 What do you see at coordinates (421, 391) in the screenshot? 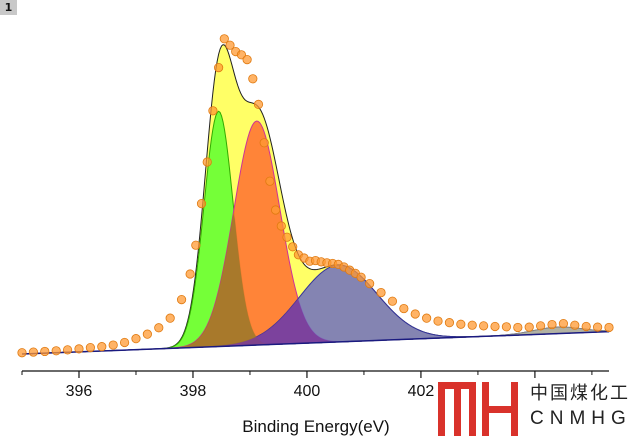
I see `x-tick-label: 402` at bounding box center [421, 391].